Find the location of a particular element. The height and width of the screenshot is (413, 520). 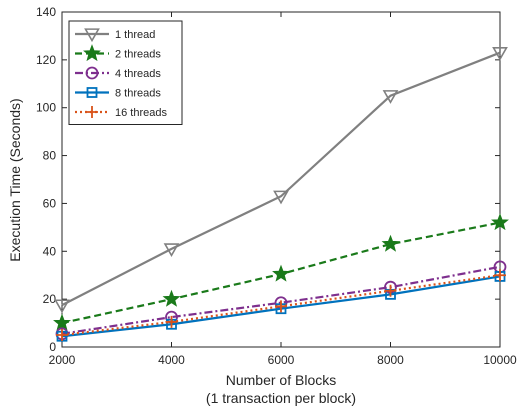

legend-entry: 8 threads is located at coordinates (118, 93).